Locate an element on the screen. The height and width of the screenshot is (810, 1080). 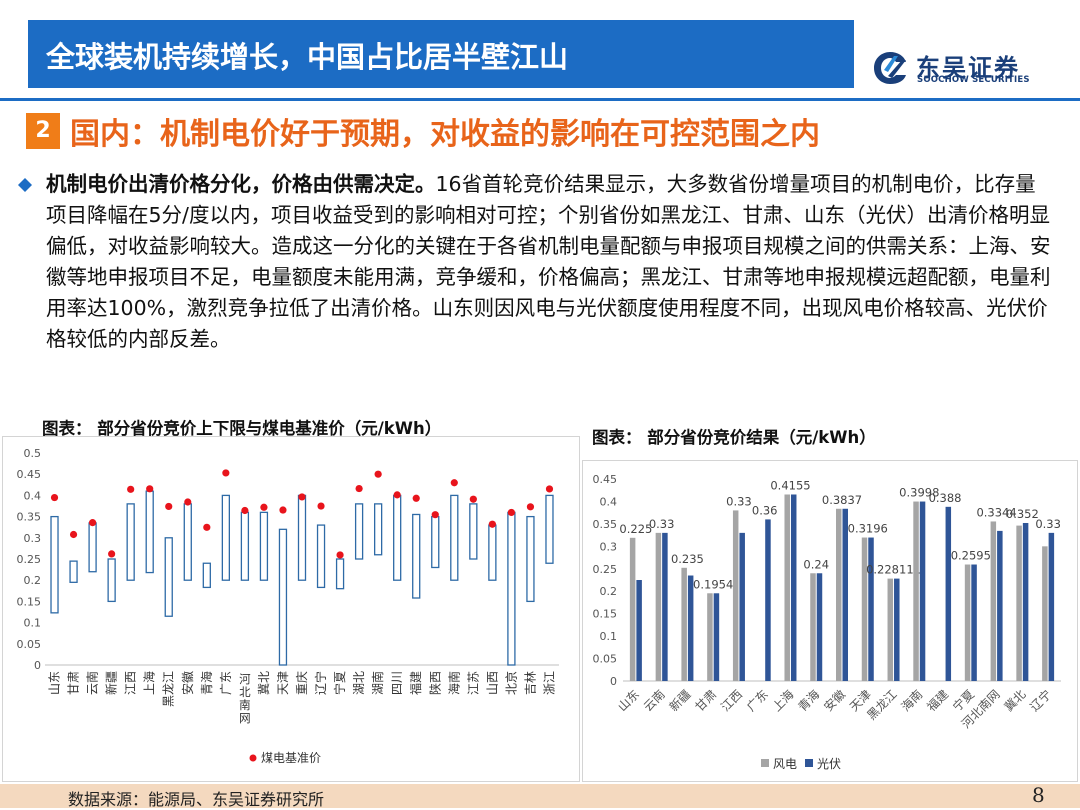
x-tick-label: 海南 is located at coordinates (453, 683).